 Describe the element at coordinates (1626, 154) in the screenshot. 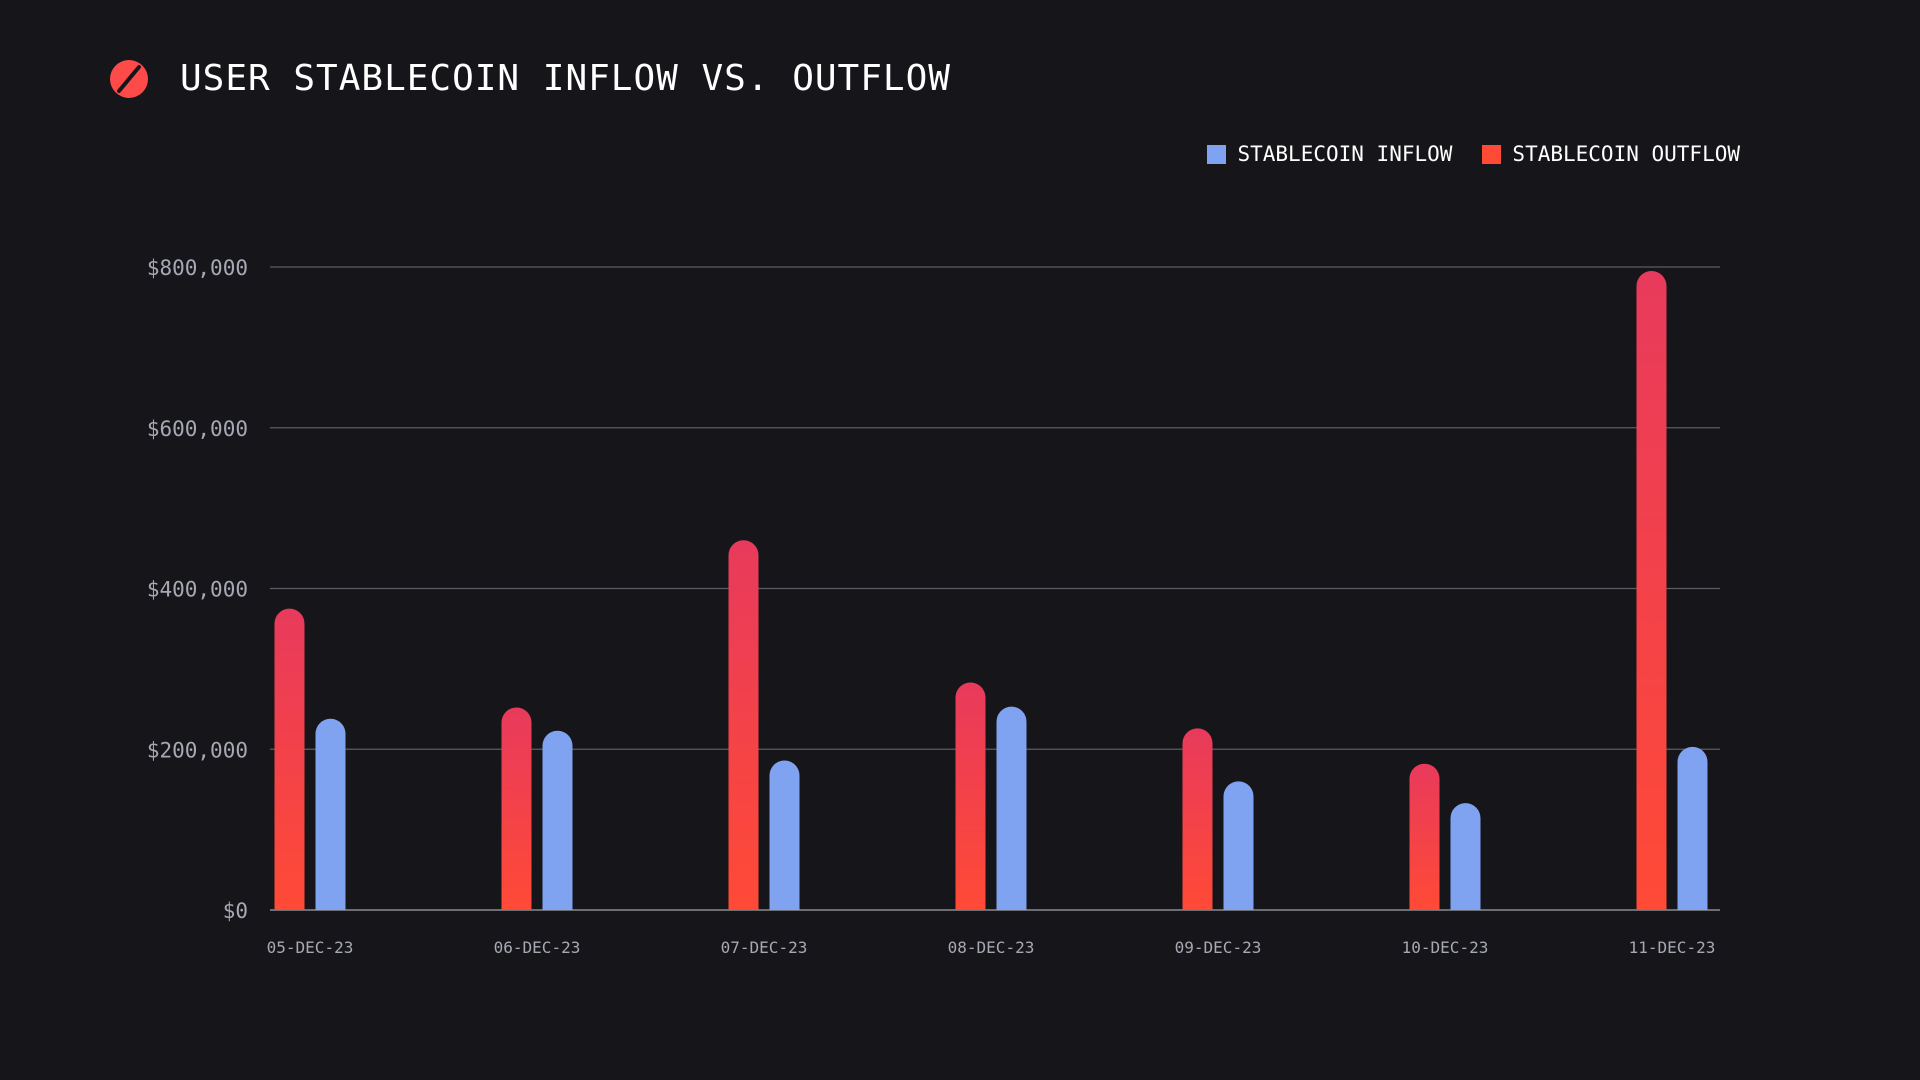

I see `legend-label-outflow: STABLECOIN OUTFLOW` at that location.